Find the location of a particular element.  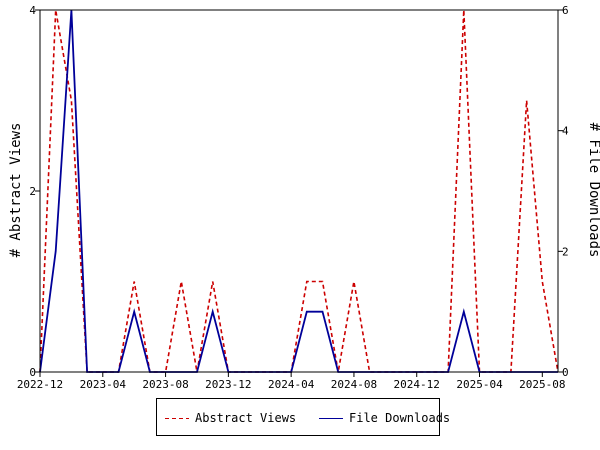

x-tick-label: 2023-04 is located at coordinates (103, 384).